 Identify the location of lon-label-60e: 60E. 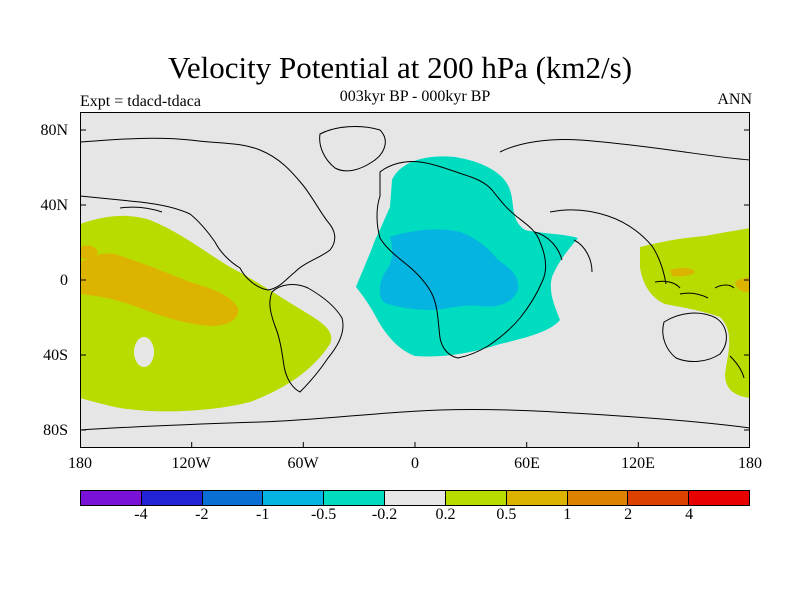
(527, 463).